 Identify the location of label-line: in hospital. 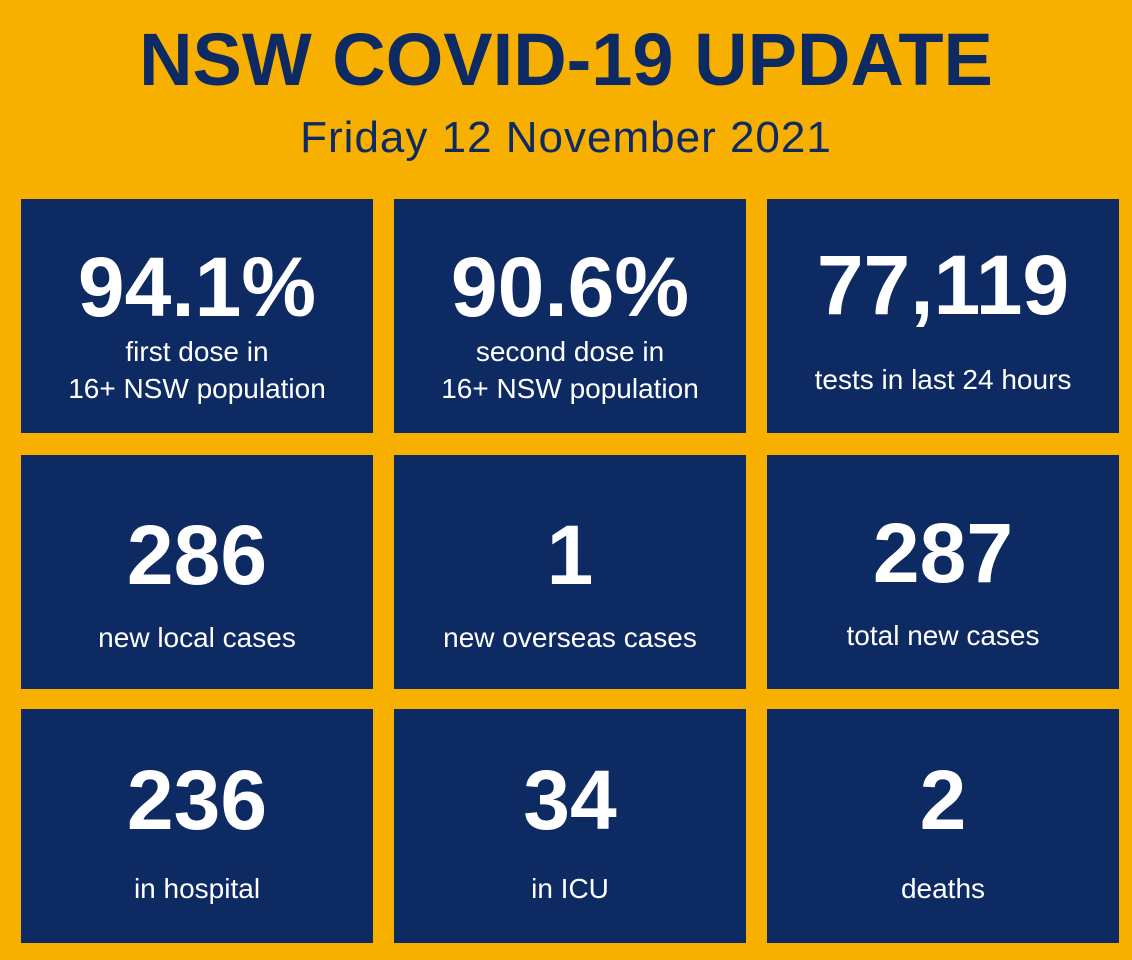
(197, 888).